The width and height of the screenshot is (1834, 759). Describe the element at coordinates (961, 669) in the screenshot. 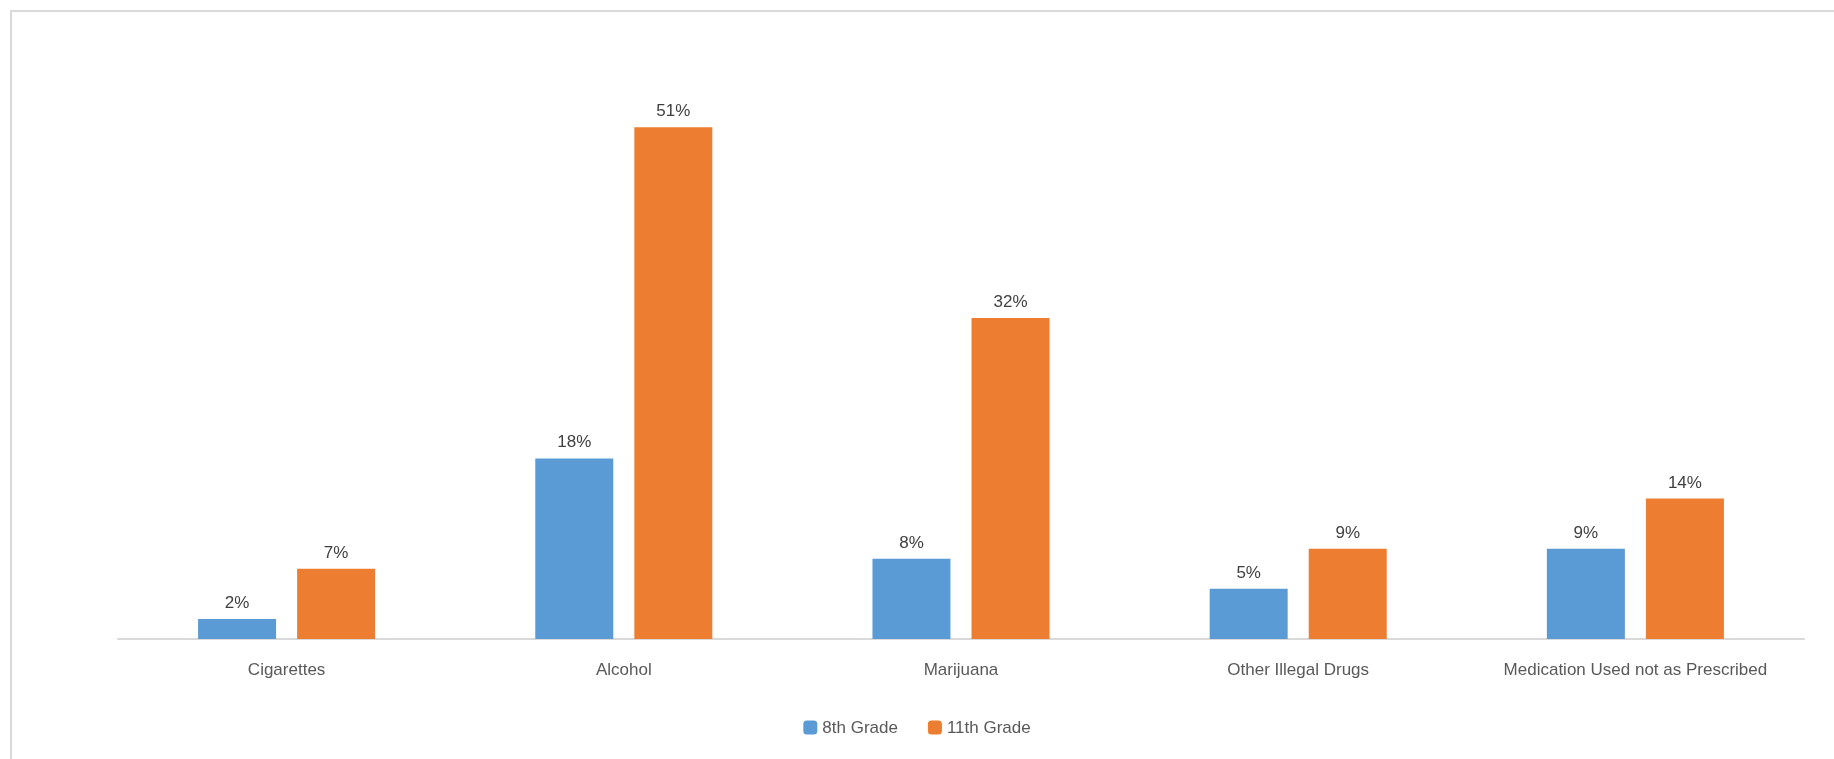

I see `x-tick-label: Marijuana` at that location.